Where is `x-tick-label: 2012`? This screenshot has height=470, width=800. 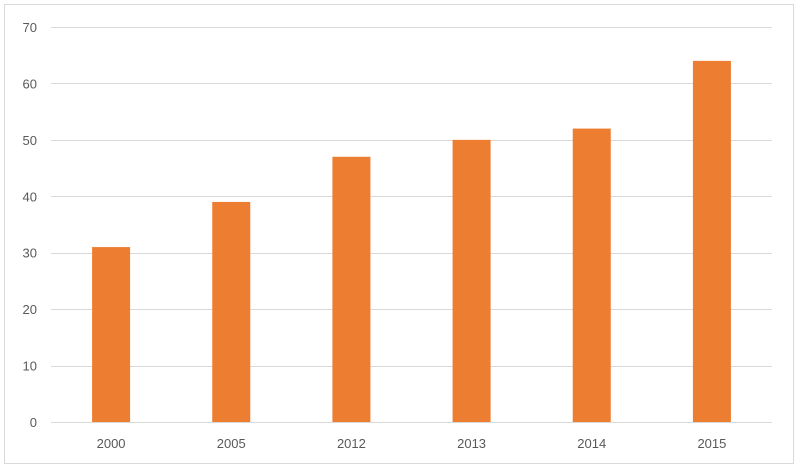 x-tick-label: 2012 is located at coordinates (351, 443).